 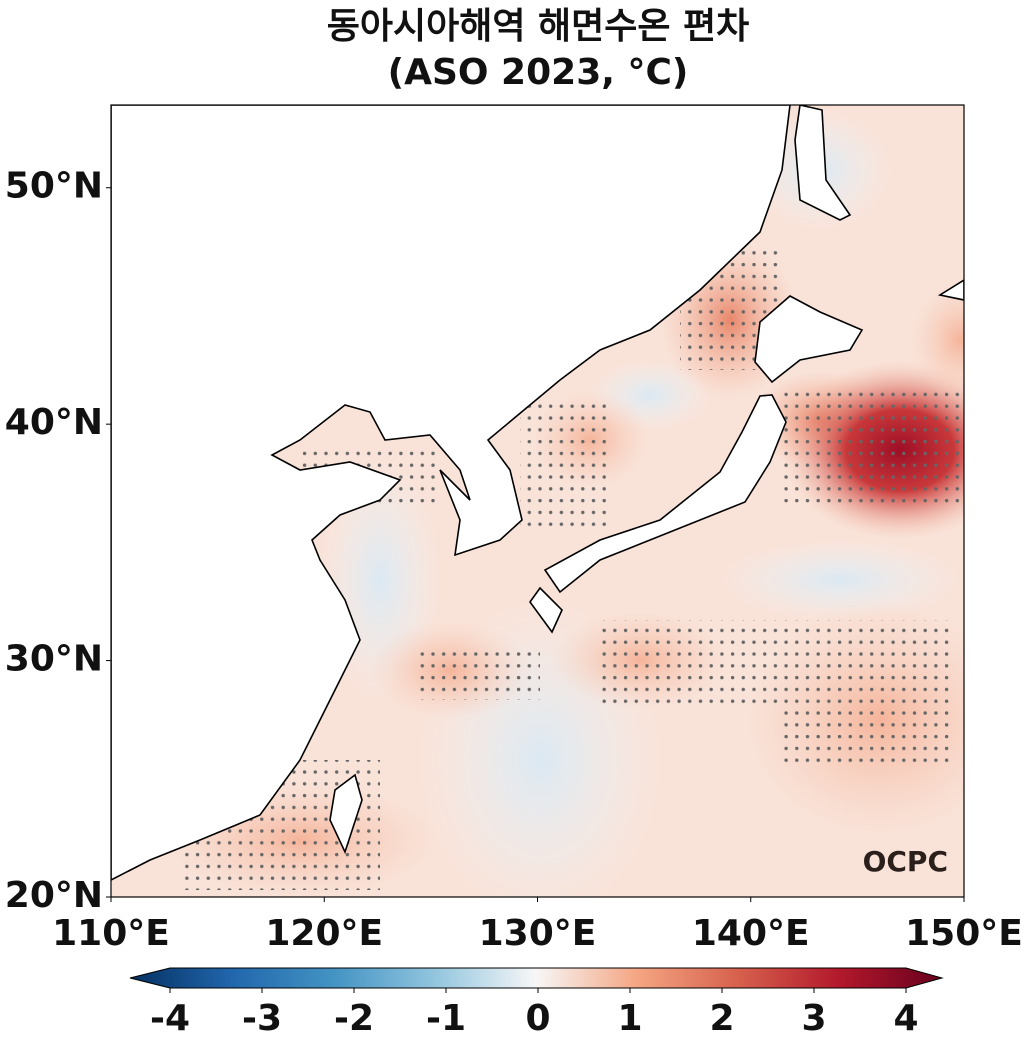 I want to click on subtitle: (ASO 2023, °C), so click(x=538, y=72).